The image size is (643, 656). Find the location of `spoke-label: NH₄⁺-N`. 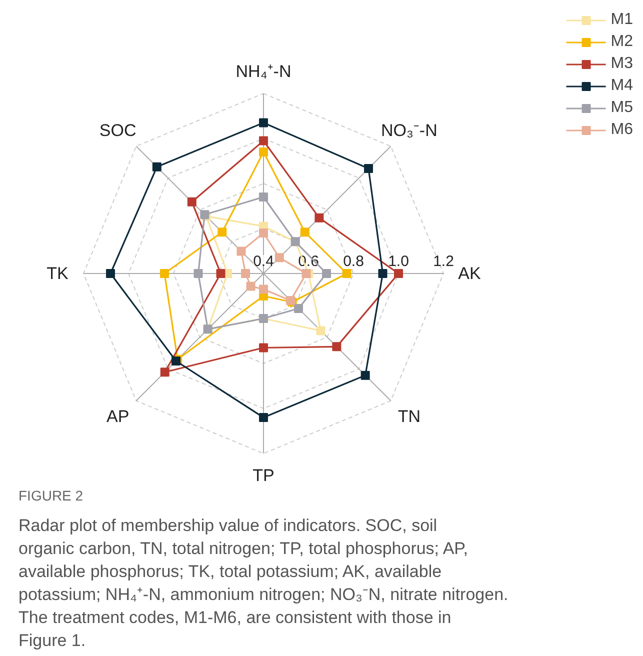

spoke-label: NH₄⁺-N is located at coordinates (264, 71).